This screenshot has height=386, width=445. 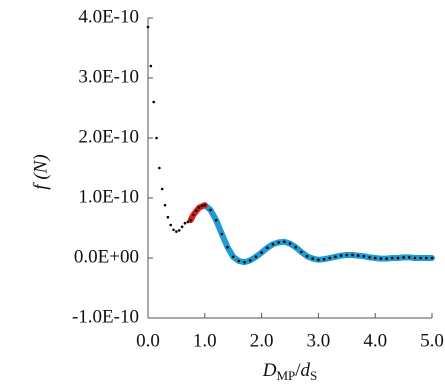 I want to click on y-tick-label: 3.0E-10, so click(x=108, y=76).